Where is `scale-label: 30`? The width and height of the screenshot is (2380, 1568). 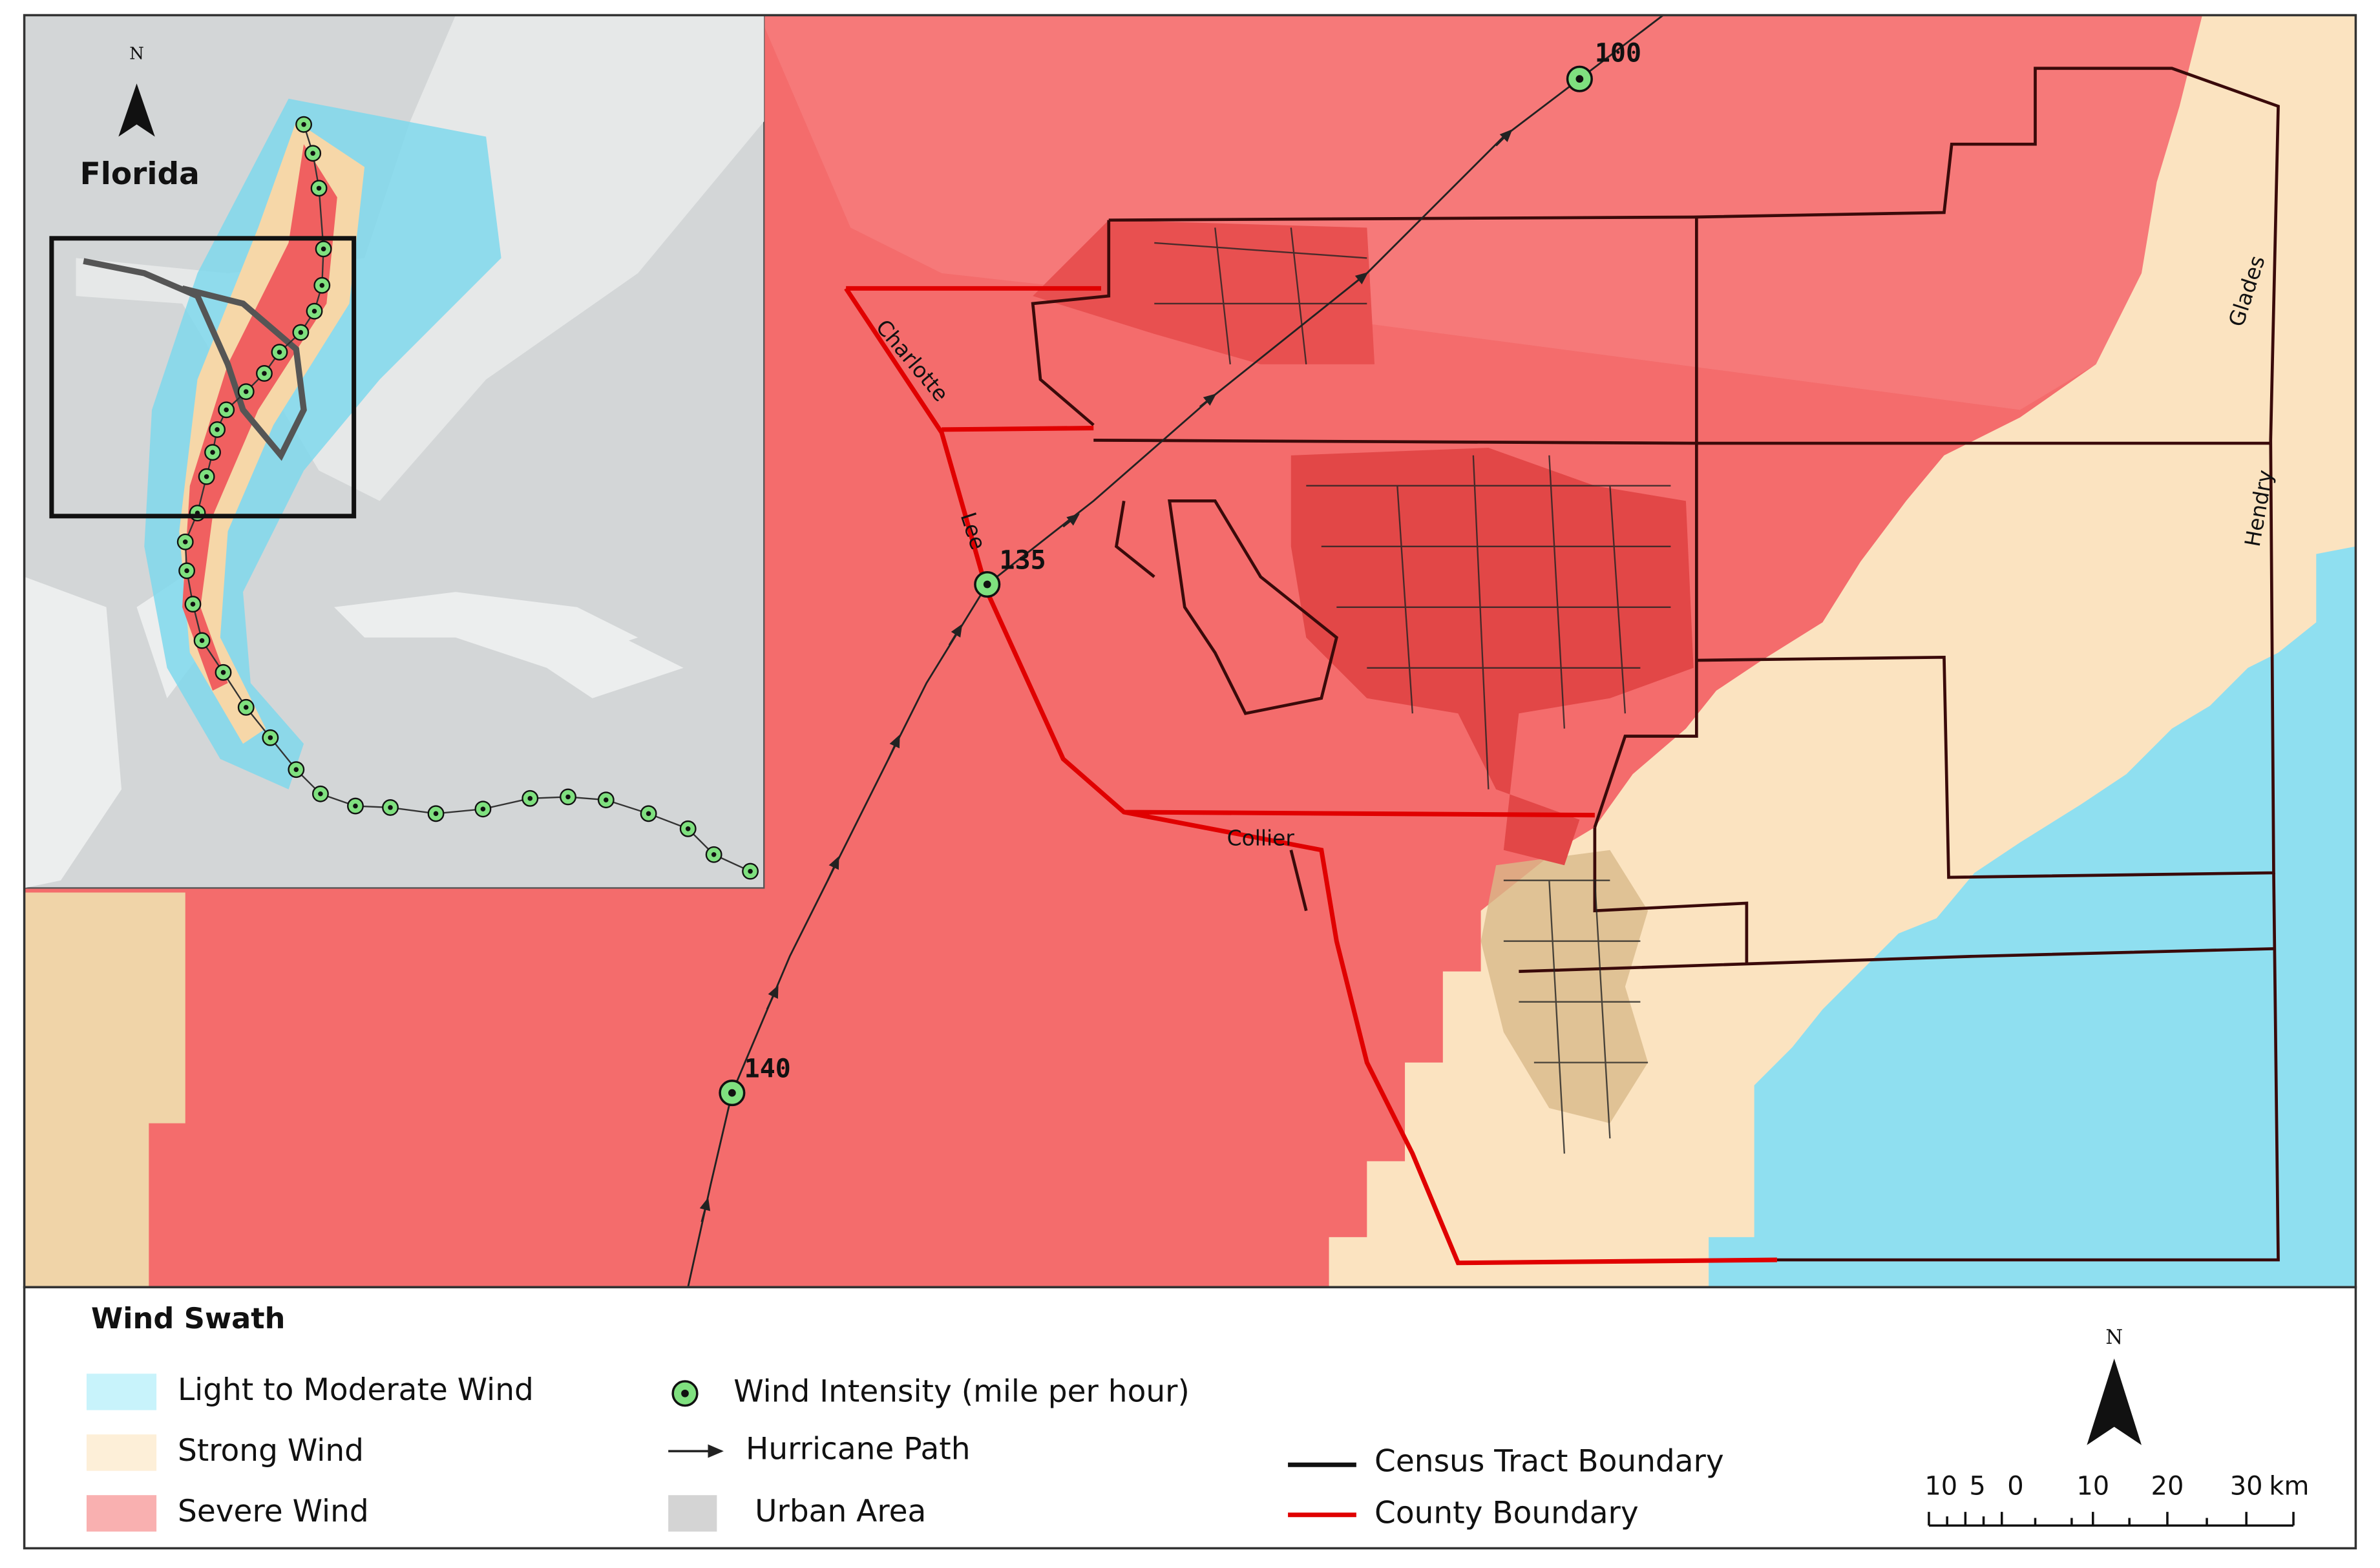
scale-label: 30 is located at coordinates (2247, 1486).